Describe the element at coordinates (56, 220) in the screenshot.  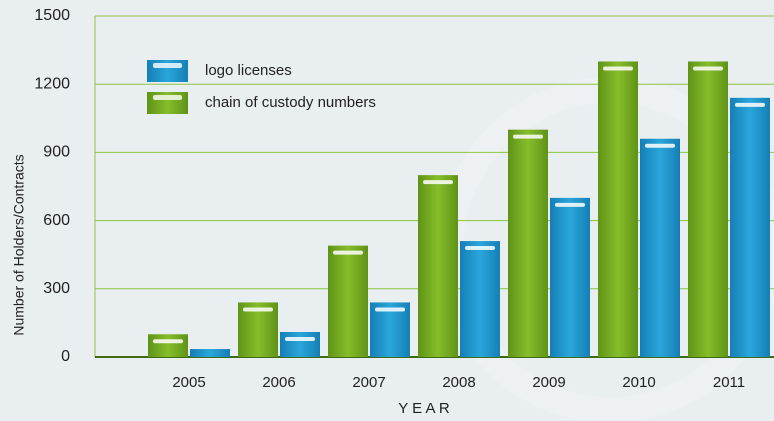
I see `y-tick-label: 600` at that location.